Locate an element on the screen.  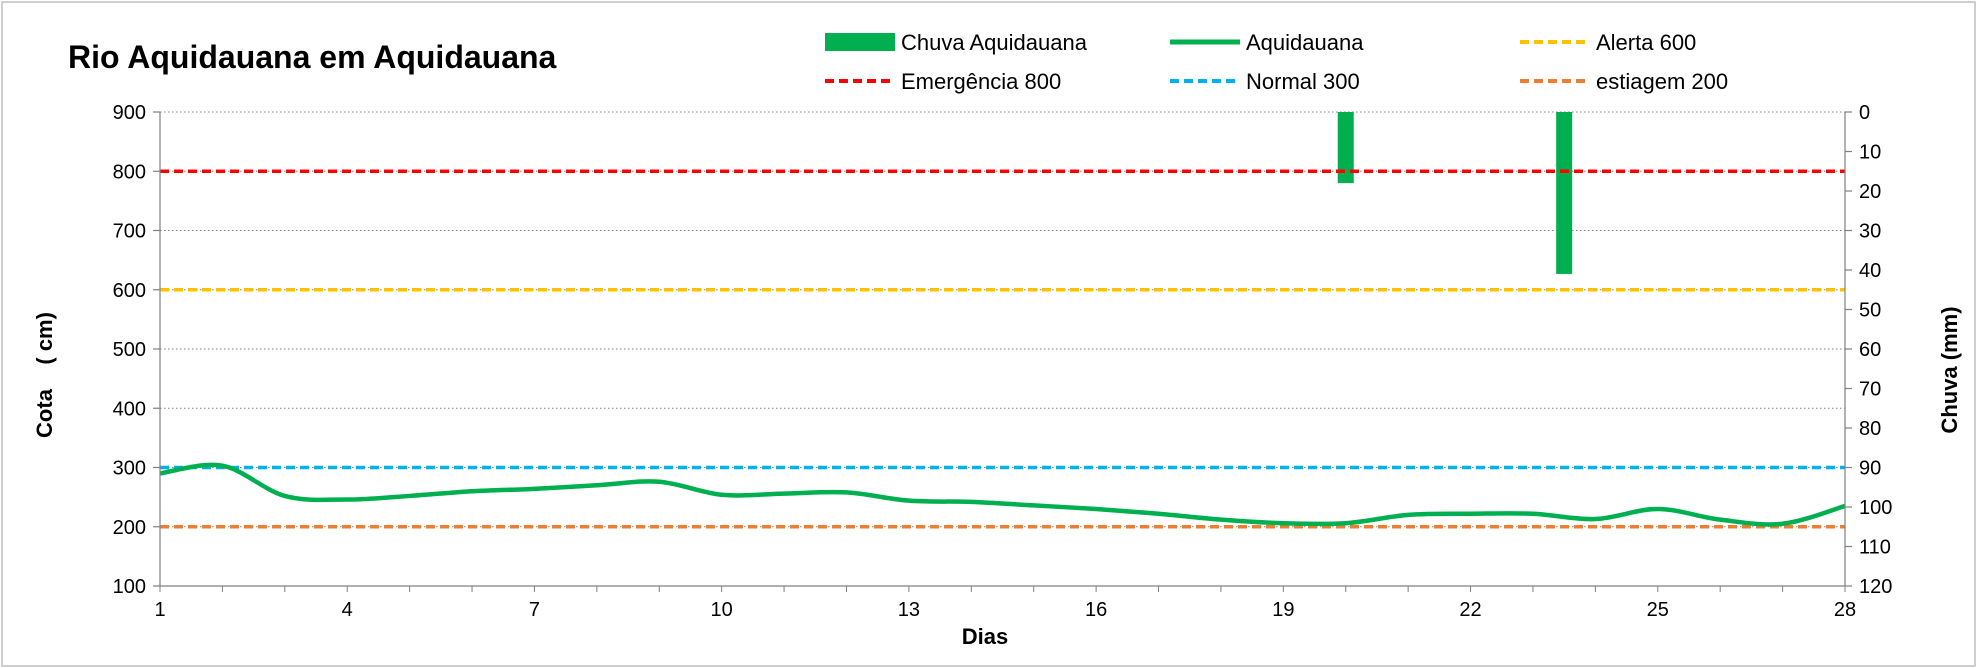
y-tick-label: 700 is located at coordinates (129, 232).